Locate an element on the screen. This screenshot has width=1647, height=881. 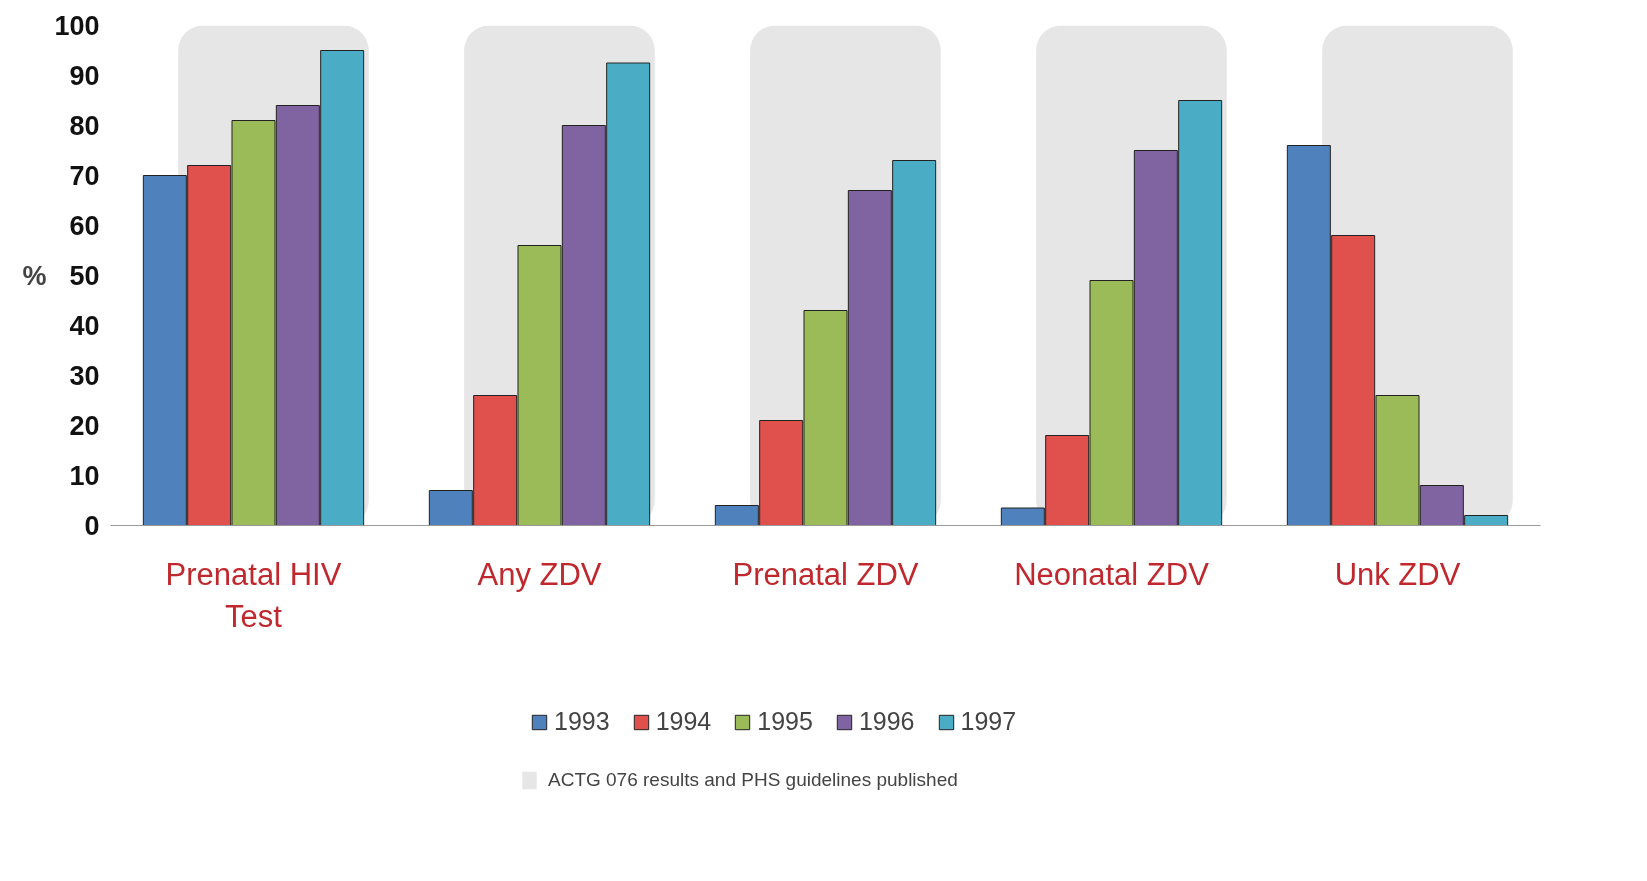
y-tick-label: 30 is located at coordinates (84, 376).